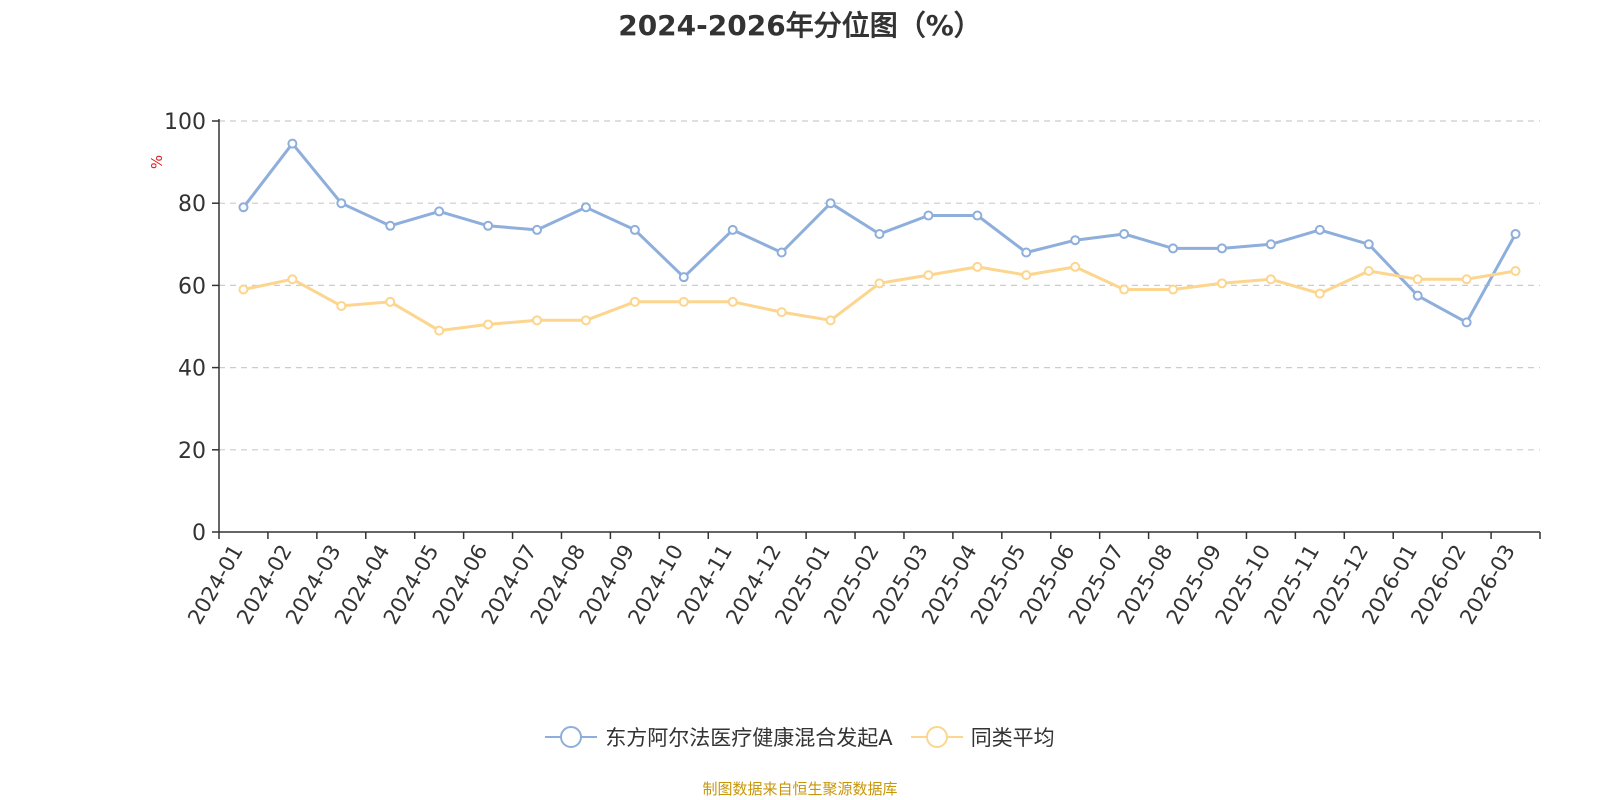 This screenshot has width=1600, height=800. Describe the element at coordinates (749, 738) in the screenshot. I see `legend-fund-label: 东方阿尔法医疗健康混合发起A` at that location.